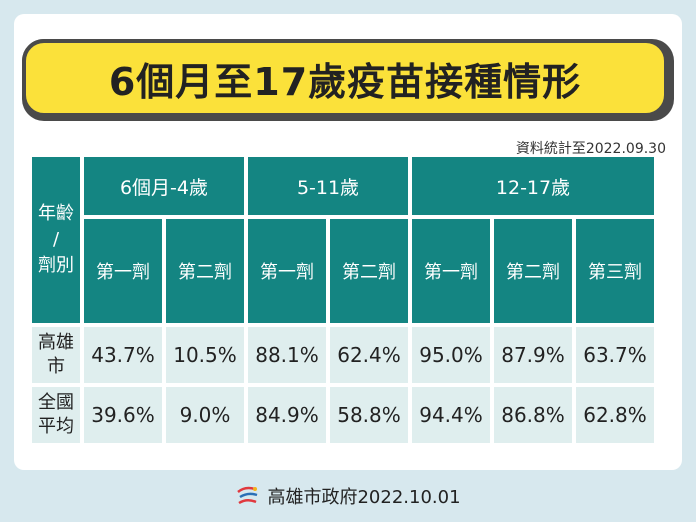  What do you see at coordinates (247, 495) in the screenshot?
I see `kaohsiung-city-logo-icon` at bounding box center [247, 495].